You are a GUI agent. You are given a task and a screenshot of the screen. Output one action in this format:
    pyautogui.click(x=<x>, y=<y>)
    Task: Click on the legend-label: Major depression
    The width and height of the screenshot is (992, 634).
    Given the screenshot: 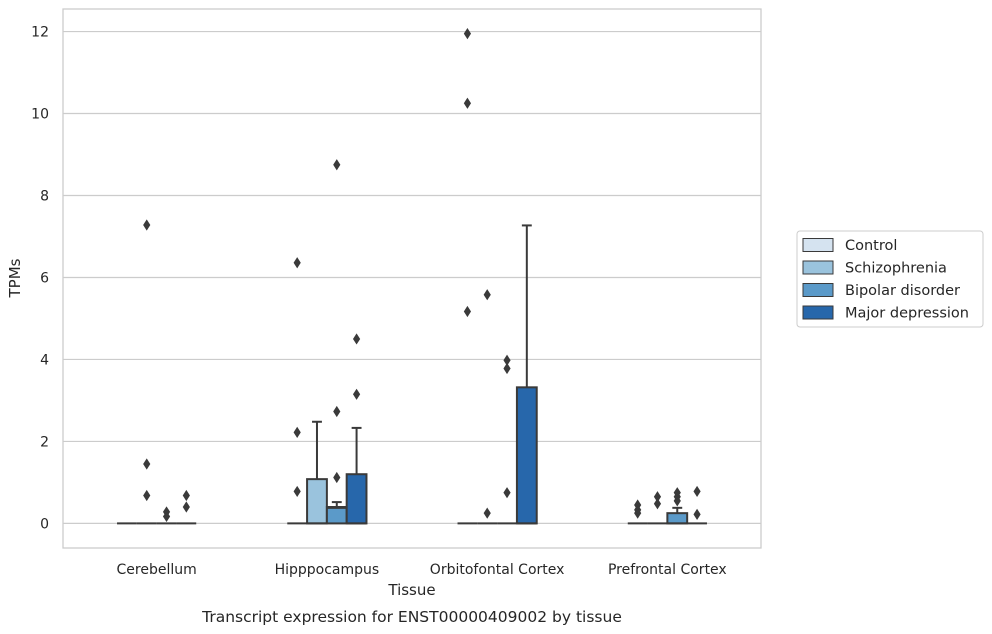 What is the action you would take?
    pyautogui.click(x=907, y=314)
    